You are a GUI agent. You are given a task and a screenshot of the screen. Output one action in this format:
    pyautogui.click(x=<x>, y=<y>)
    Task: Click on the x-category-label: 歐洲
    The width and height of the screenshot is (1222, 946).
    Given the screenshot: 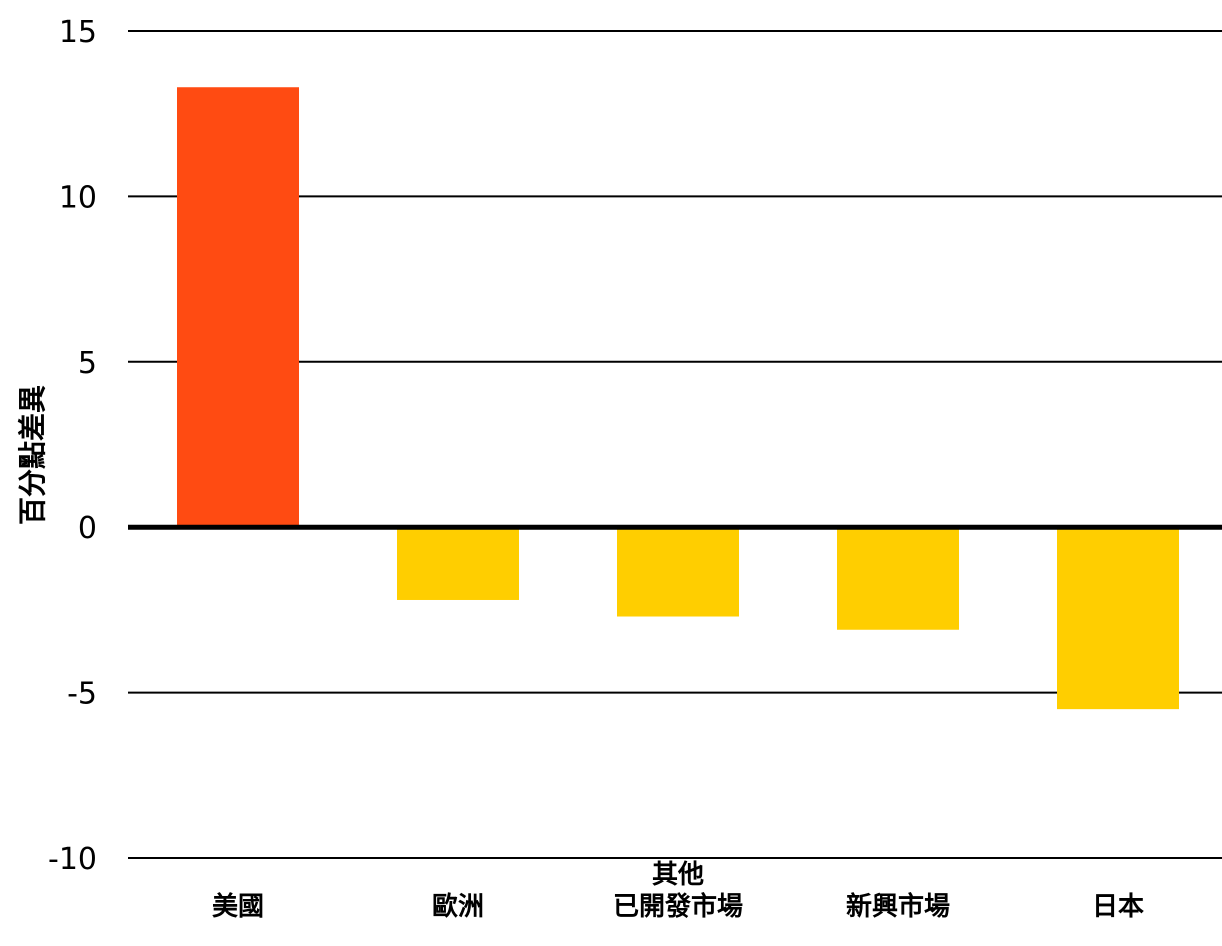 What is the action you would take?
    pyautogui.click(x=458, y=907)
    